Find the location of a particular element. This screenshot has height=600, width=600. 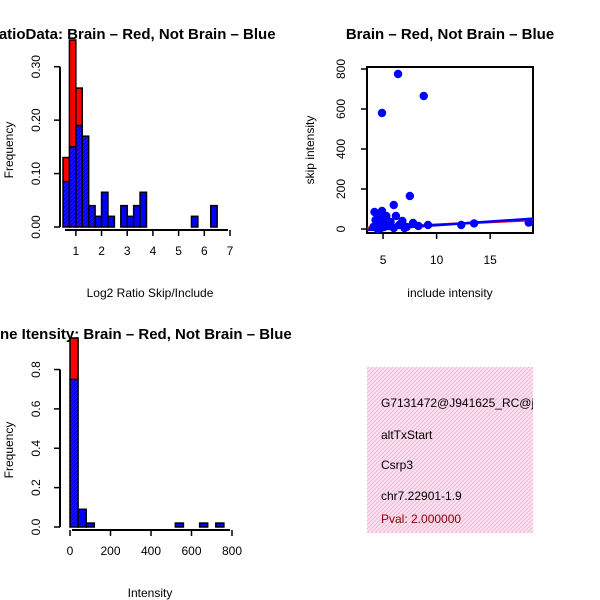

ratio-histogram-title: RatioData: Brain – Red, Not Brain – Blue is located at coordinates (138, 34).